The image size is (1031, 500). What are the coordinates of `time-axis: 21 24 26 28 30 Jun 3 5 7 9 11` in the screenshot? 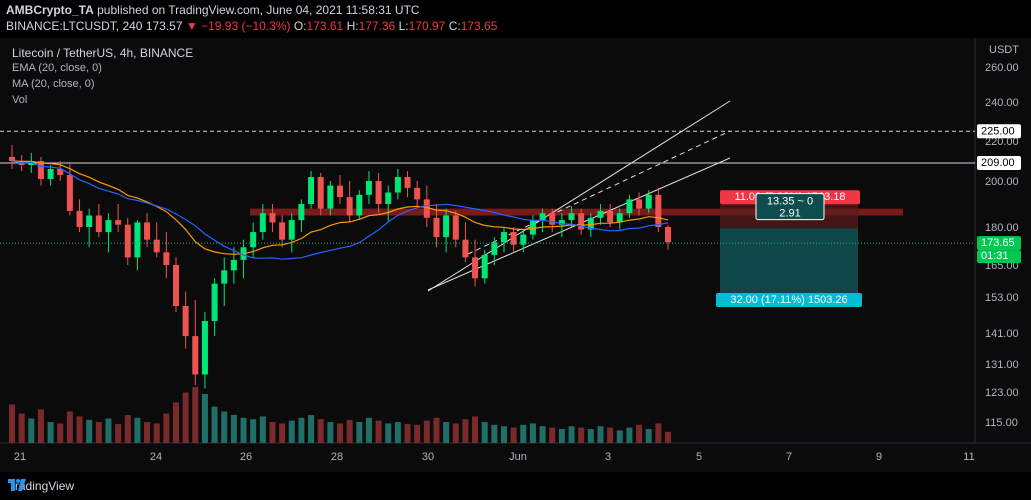 It's located at (494, 457).